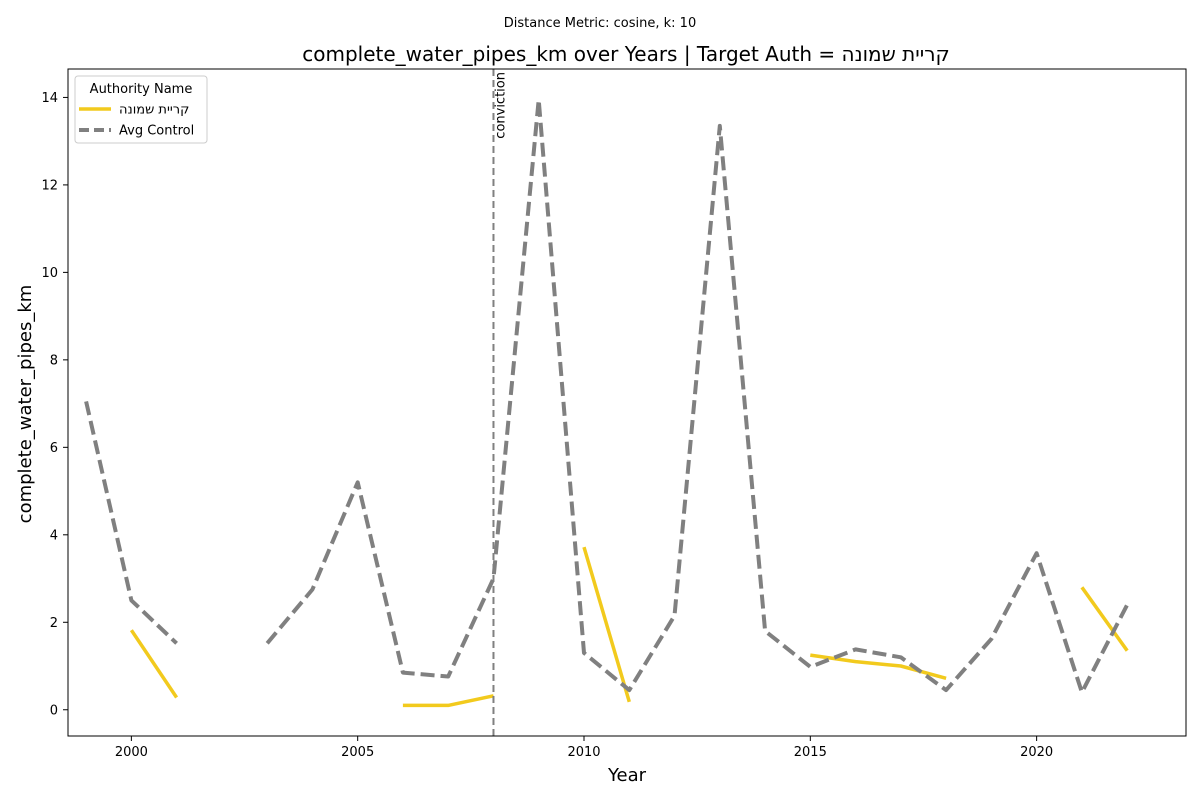 The height and width of the screenshot is (800, 1200). I want to click on x-tick-label-2020: 2020, so click(1036, 752).